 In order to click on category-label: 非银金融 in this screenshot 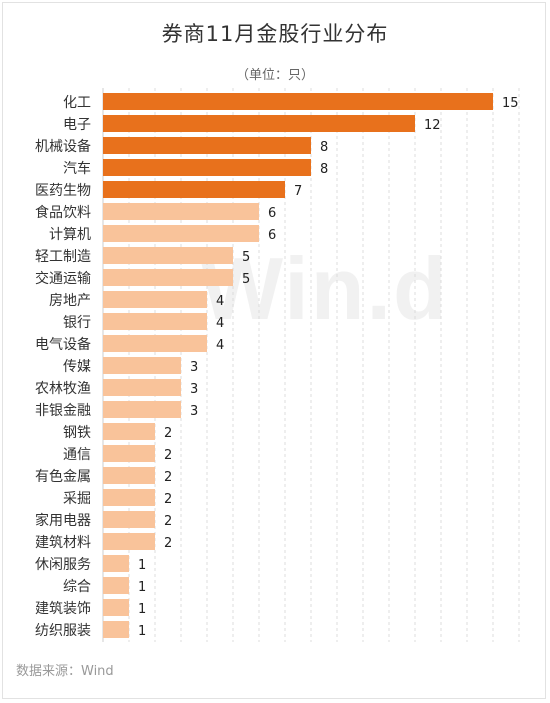, I will do `click(63, 411)`.